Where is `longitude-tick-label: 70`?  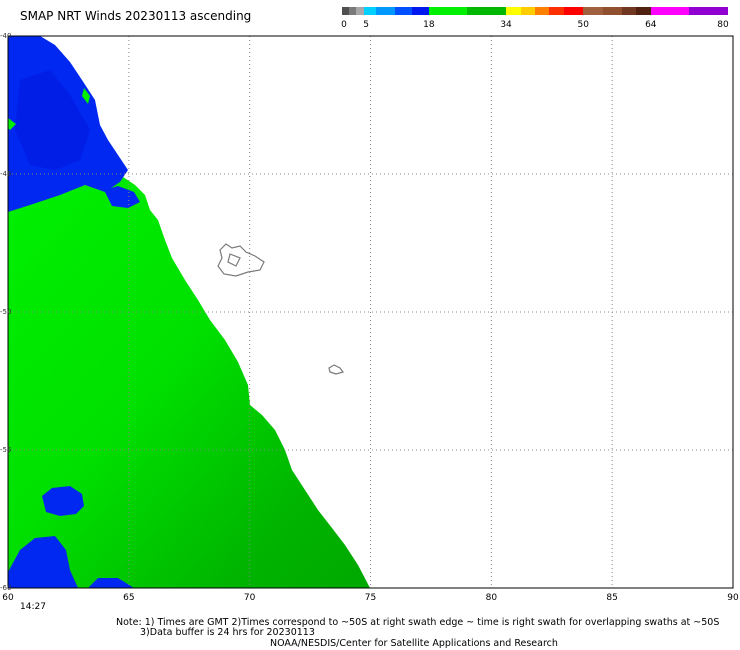
longitude-tick-label: 70 is located at coordinates (249, 598).